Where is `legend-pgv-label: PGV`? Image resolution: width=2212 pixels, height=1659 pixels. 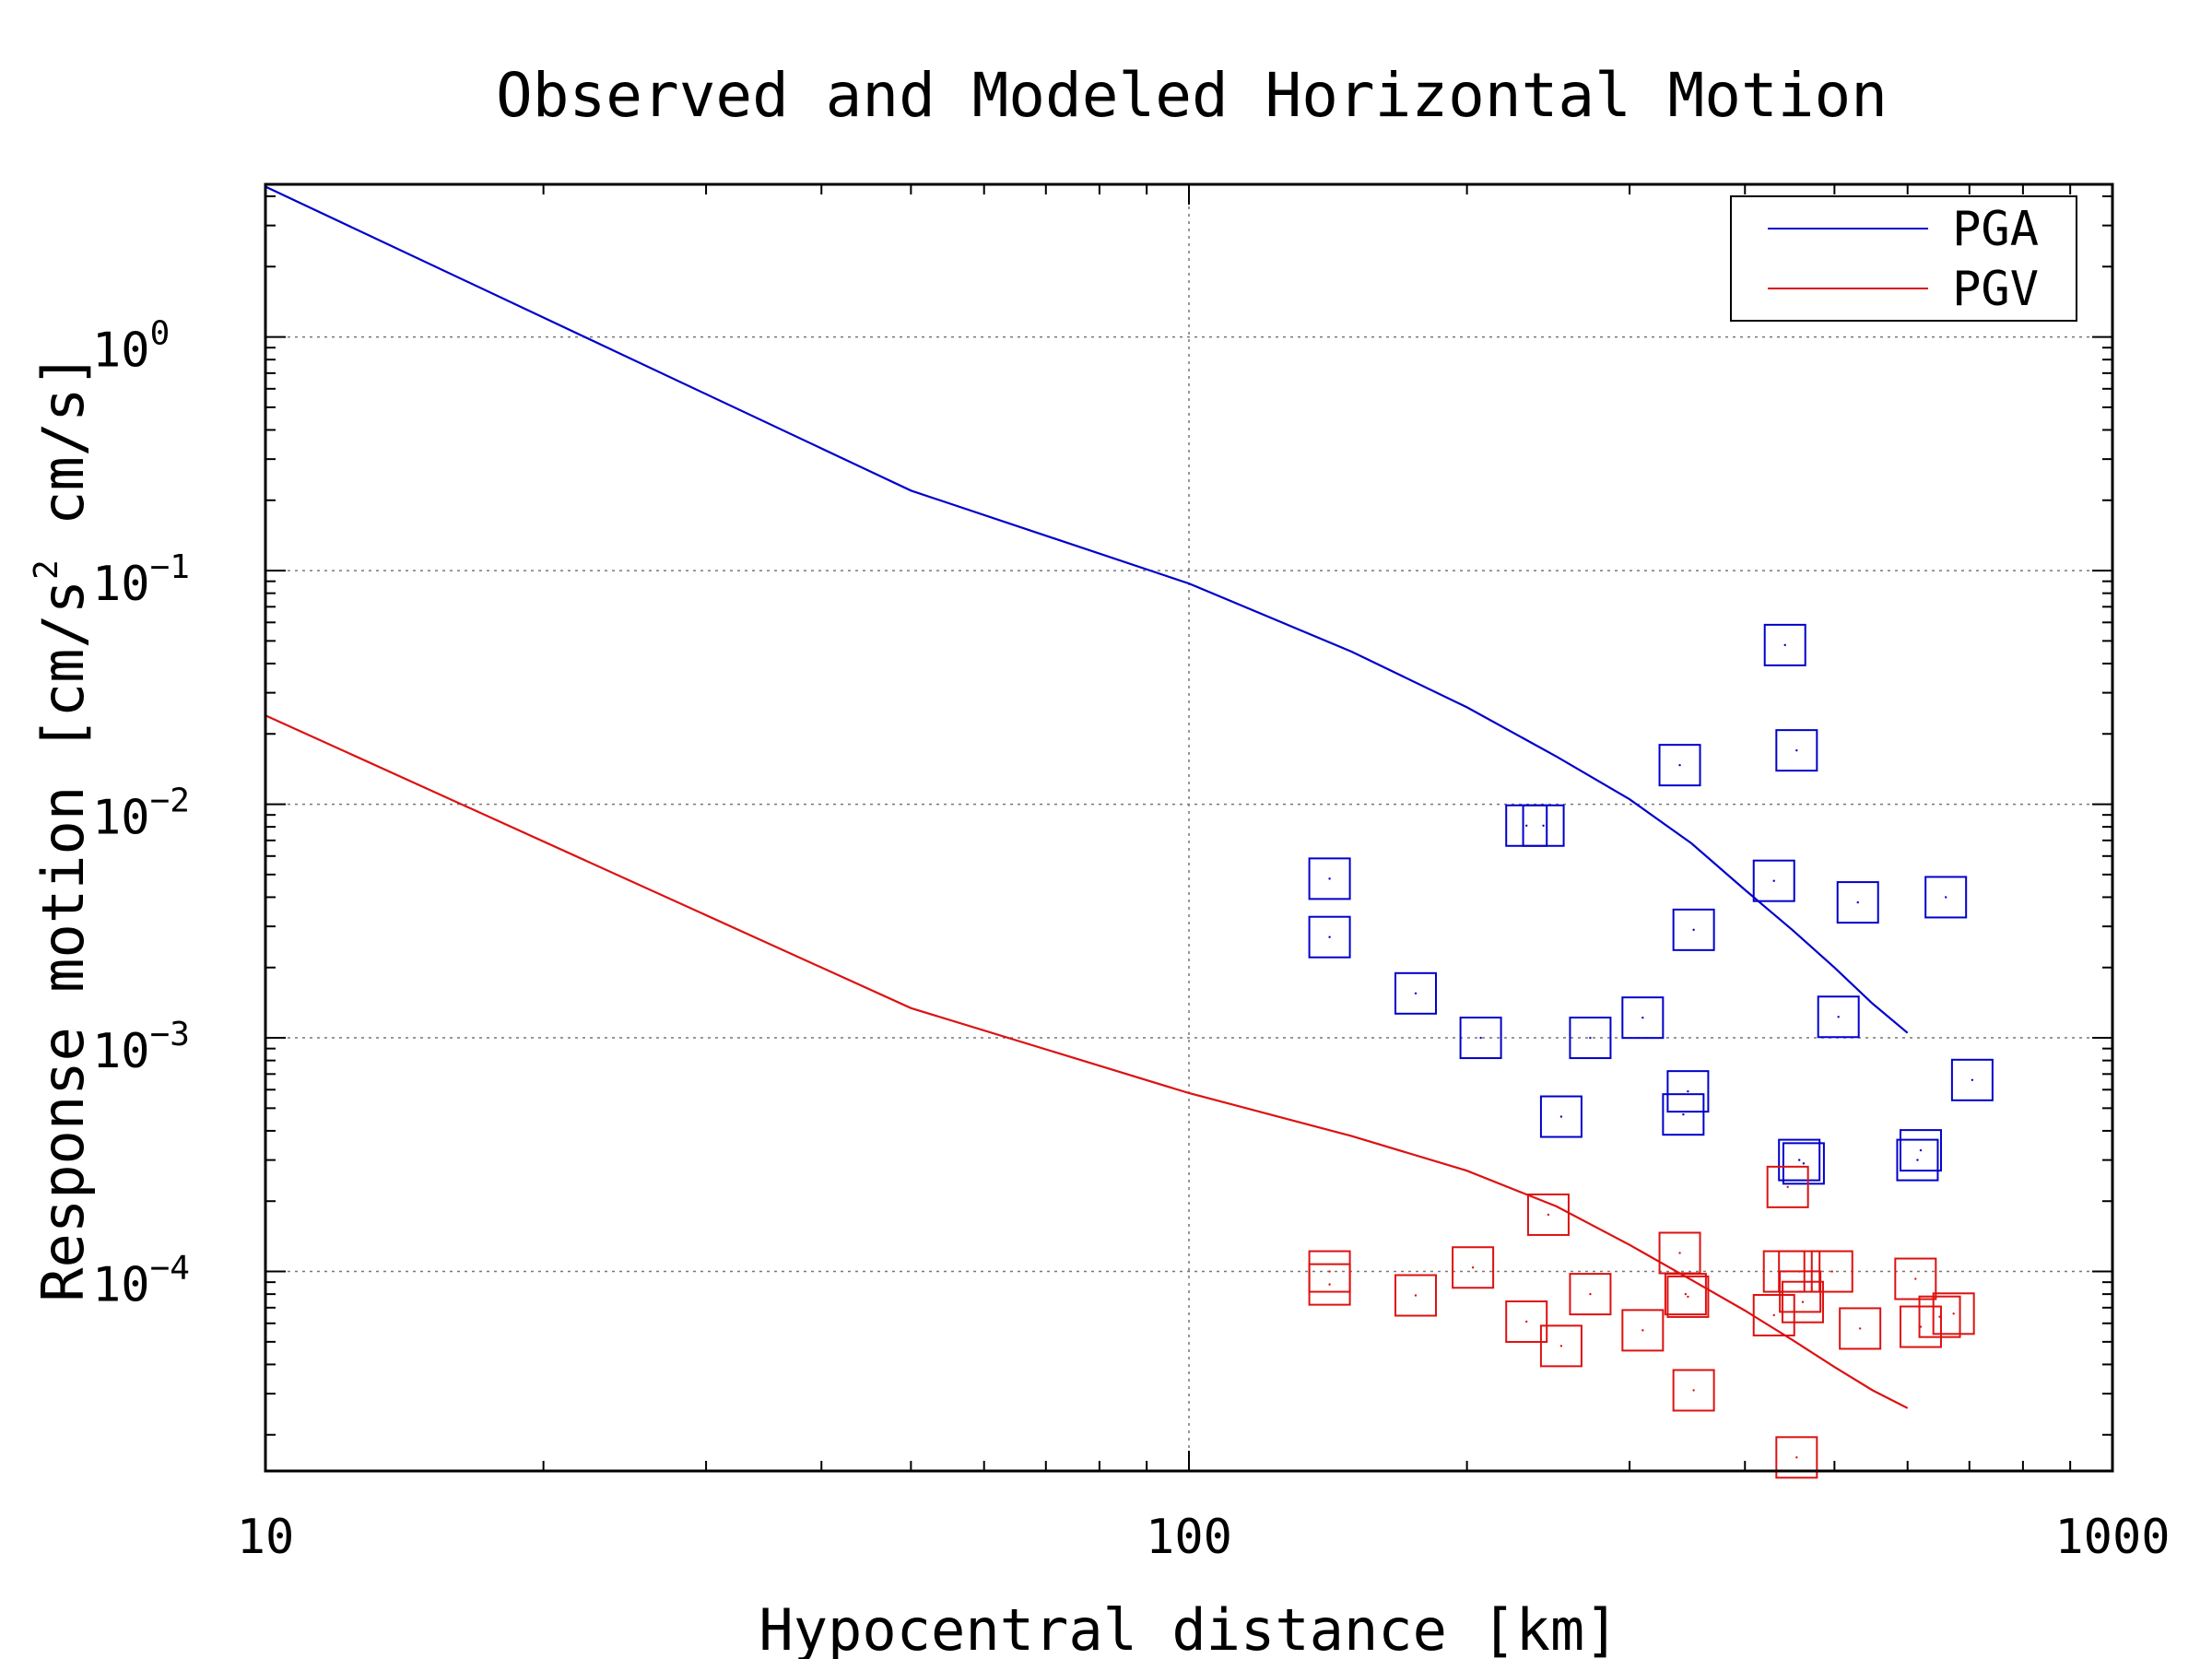
legend-pgv-label: PGV is located at coordinates (1995, 289).